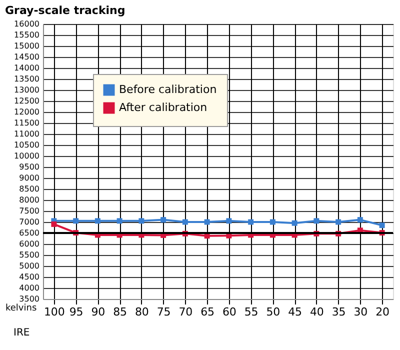 The width and height of the screenshot is (400, 350). What do you see at coordinates (29, 178) in the screenshot?
I see `y-tick-label: 9000` at bounding box center [29, 178].